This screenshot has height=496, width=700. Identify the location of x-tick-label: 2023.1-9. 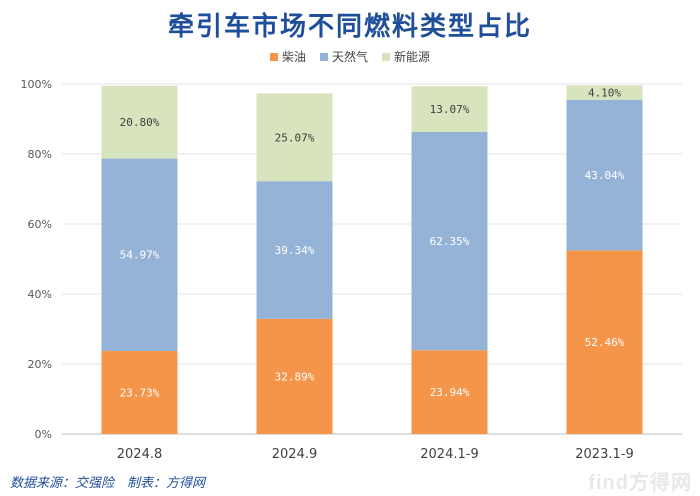
(604, 454).